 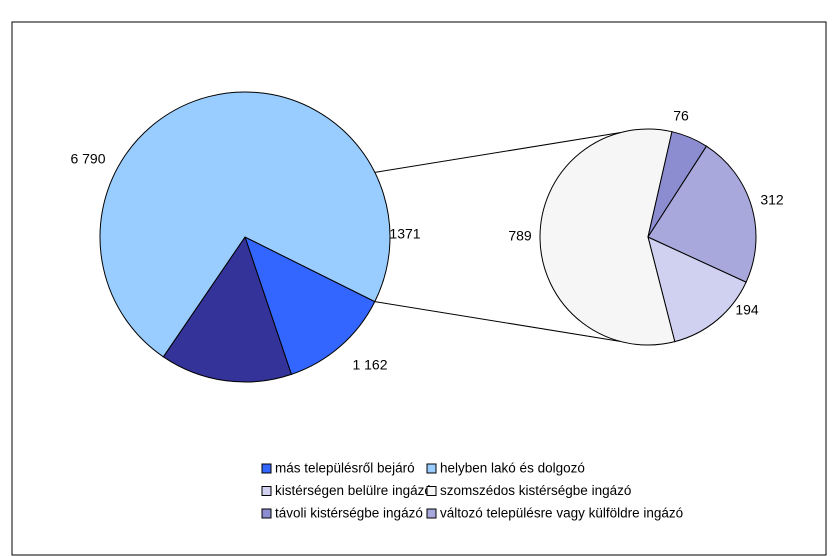 What do you see at coordinates (520, 236) in the screenshot?
I see `data-label: 789` at bounding box center [520, 236].